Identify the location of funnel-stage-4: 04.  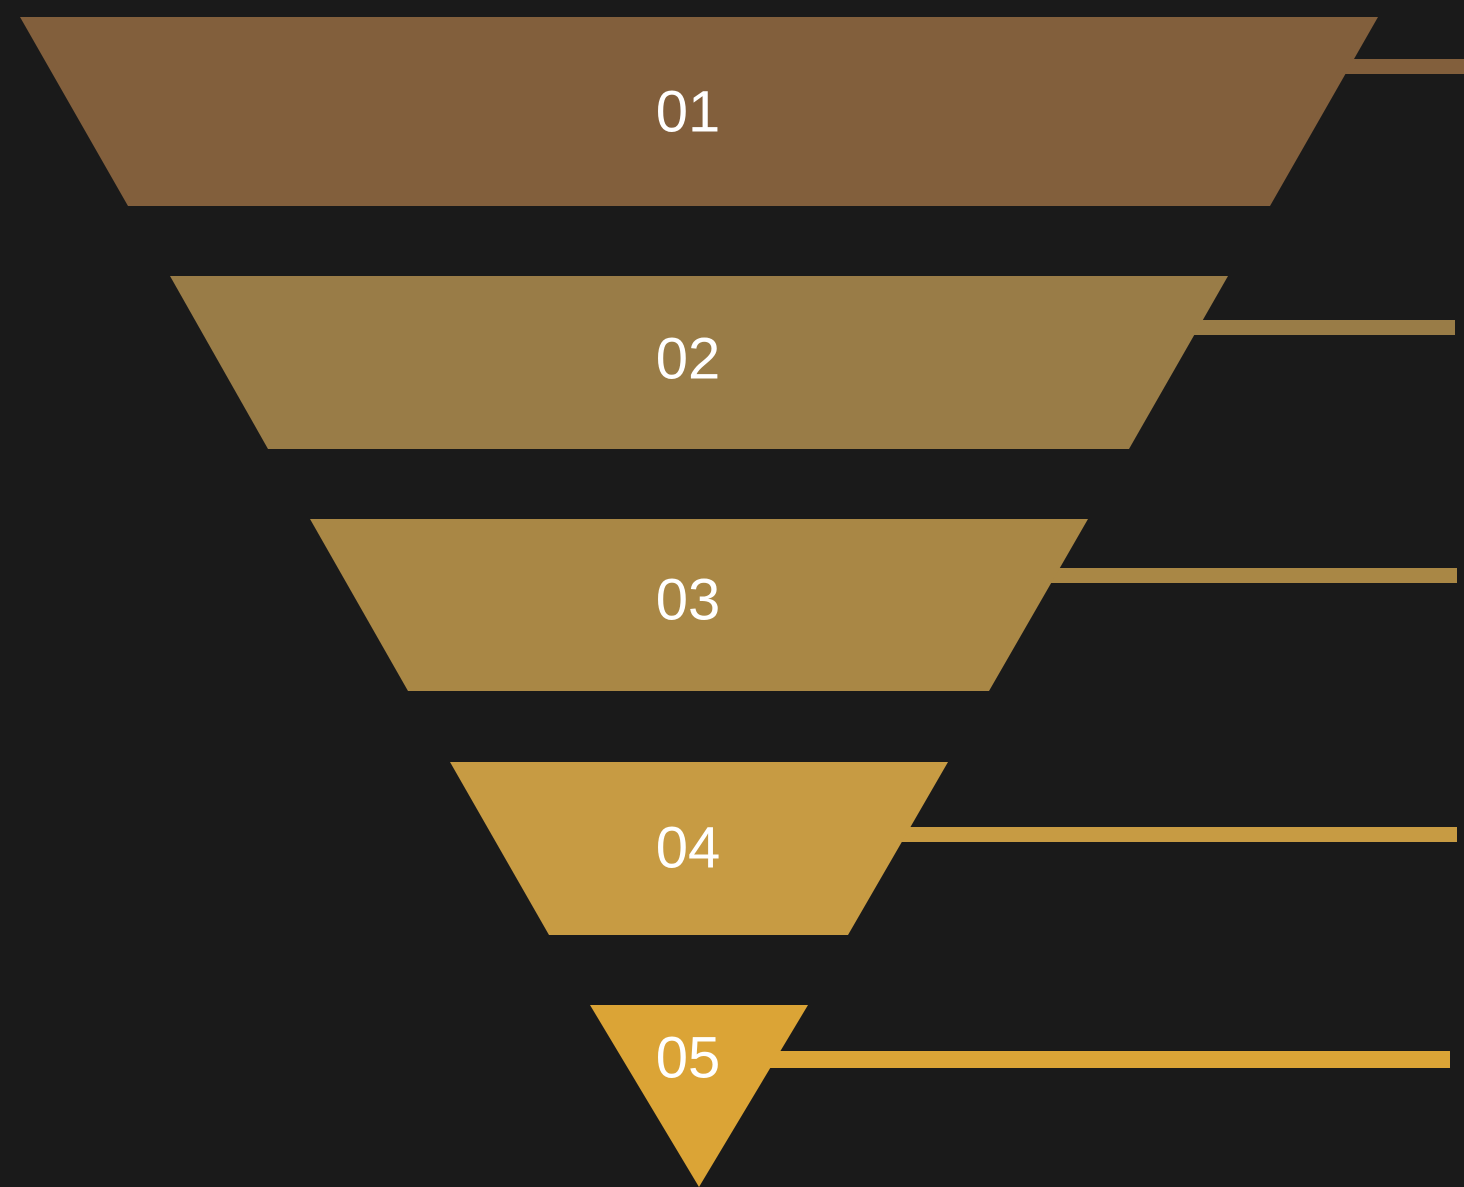
(953, 848).